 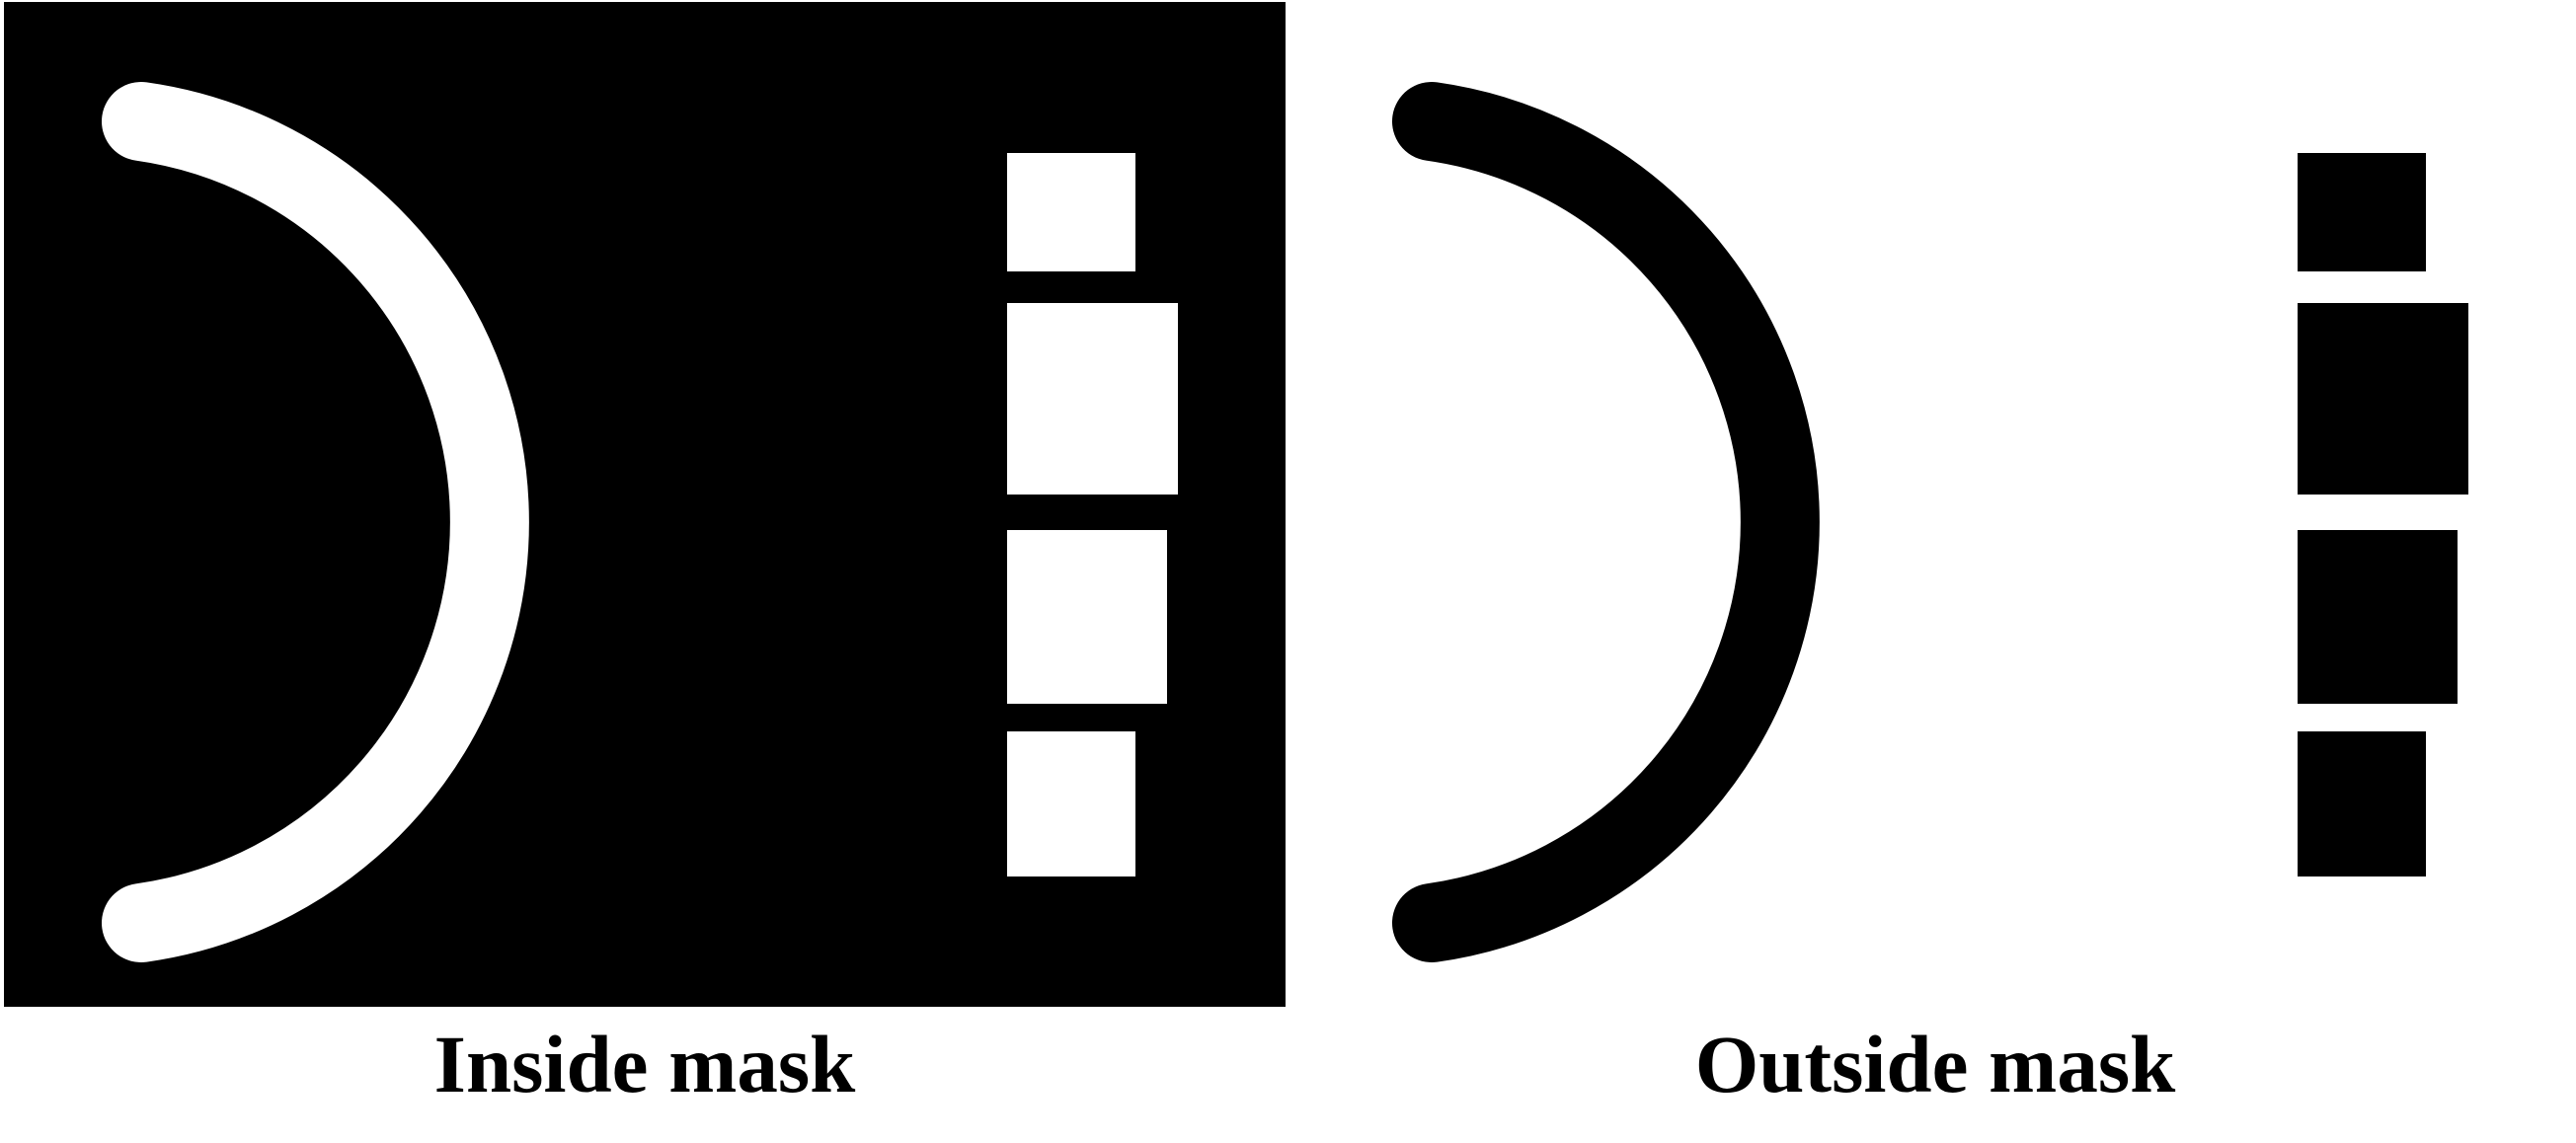 What do you see at coordinates (1935, 1064) in the screenshot?
I see `outside-mask-caption: Outside mask` at bounding box center [1935, 1064].